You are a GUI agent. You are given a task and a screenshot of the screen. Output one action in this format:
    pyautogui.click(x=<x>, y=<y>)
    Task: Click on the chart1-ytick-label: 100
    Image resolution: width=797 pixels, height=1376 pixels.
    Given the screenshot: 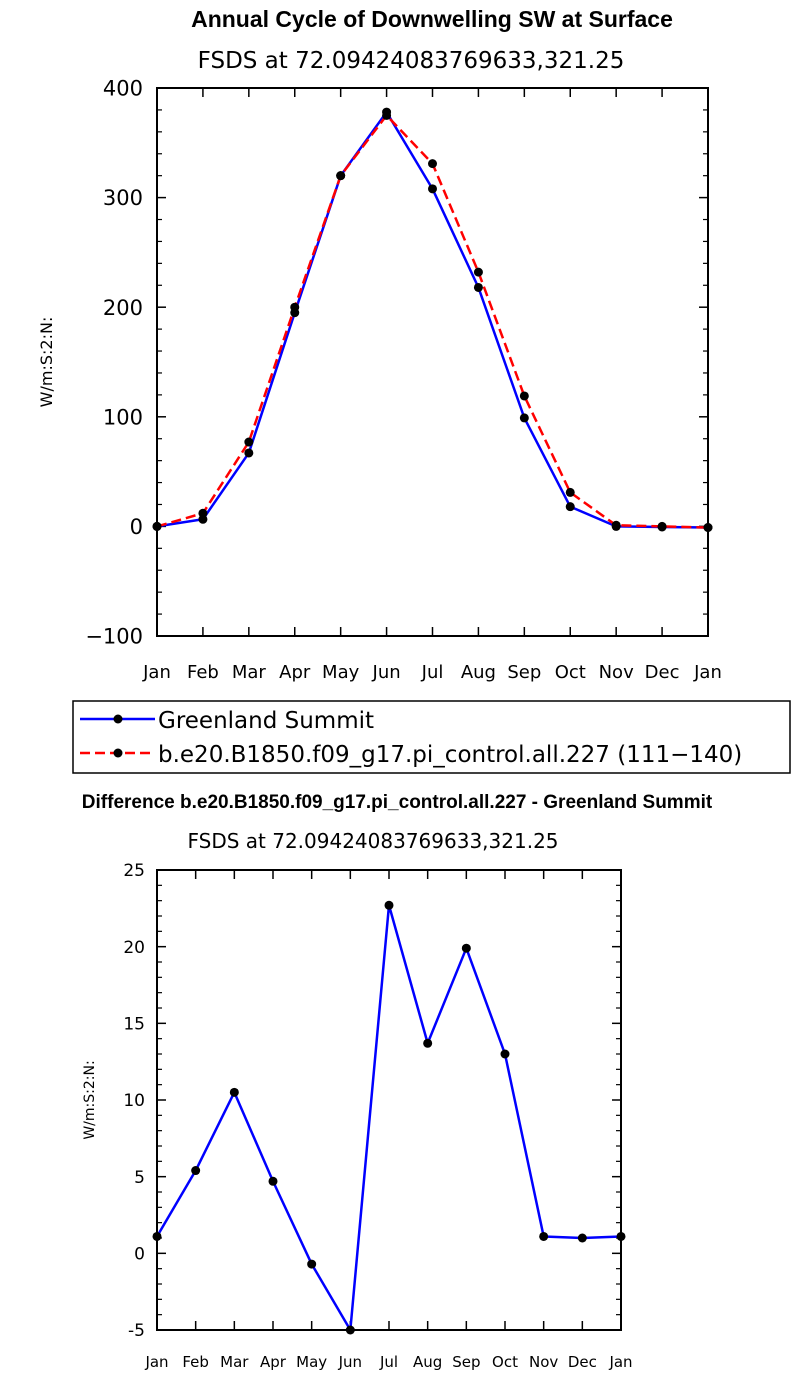 What is the action you would take?
    pyautogui.click(x=123, y=417)
    